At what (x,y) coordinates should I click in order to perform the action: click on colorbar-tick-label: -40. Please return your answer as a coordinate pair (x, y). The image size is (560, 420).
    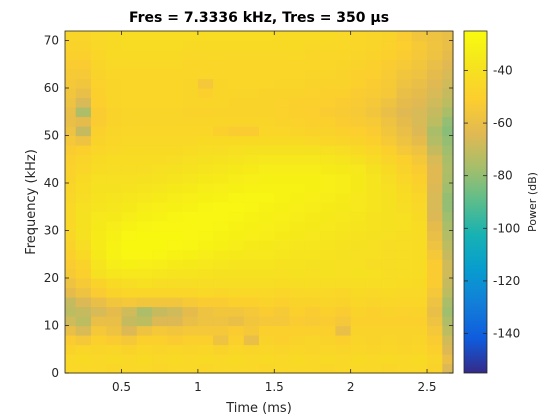
    Looking at the image, I should click on (503, 70).